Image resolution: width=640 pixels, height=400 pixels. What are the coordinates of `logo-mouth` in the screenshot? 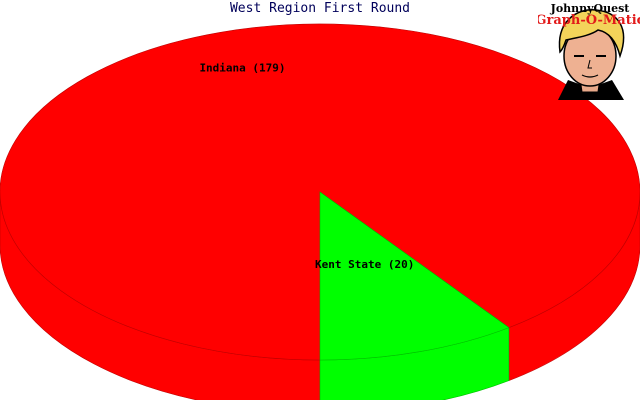 It's located at (590, 76).